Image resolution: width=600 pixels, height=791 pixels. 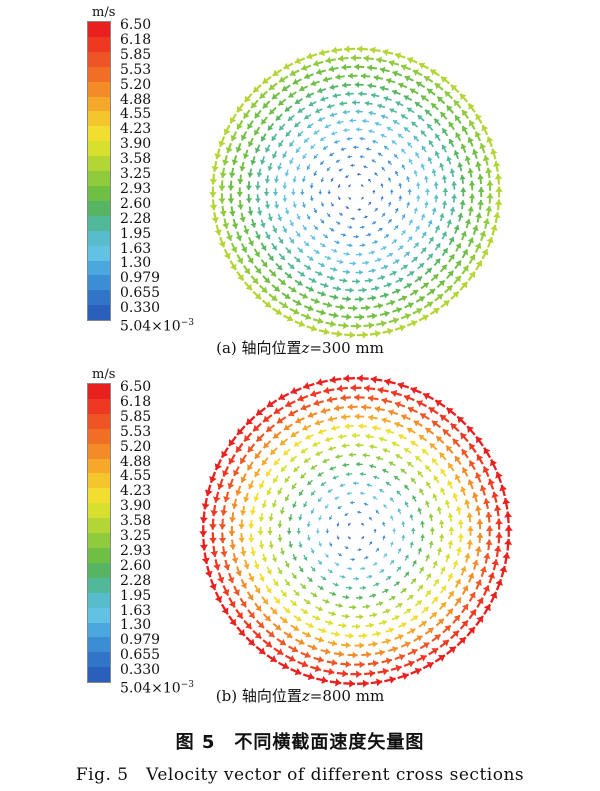 I want to click on colorbar-tick-label: 0.979, so click(x=140, y=640).